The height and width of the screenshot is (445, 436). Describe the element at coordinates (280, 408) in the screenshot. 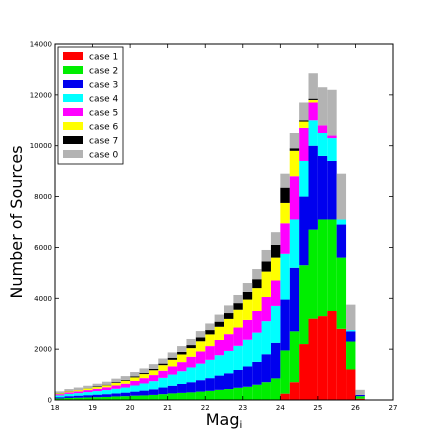

I see `x-tick-label: 24` at that location.